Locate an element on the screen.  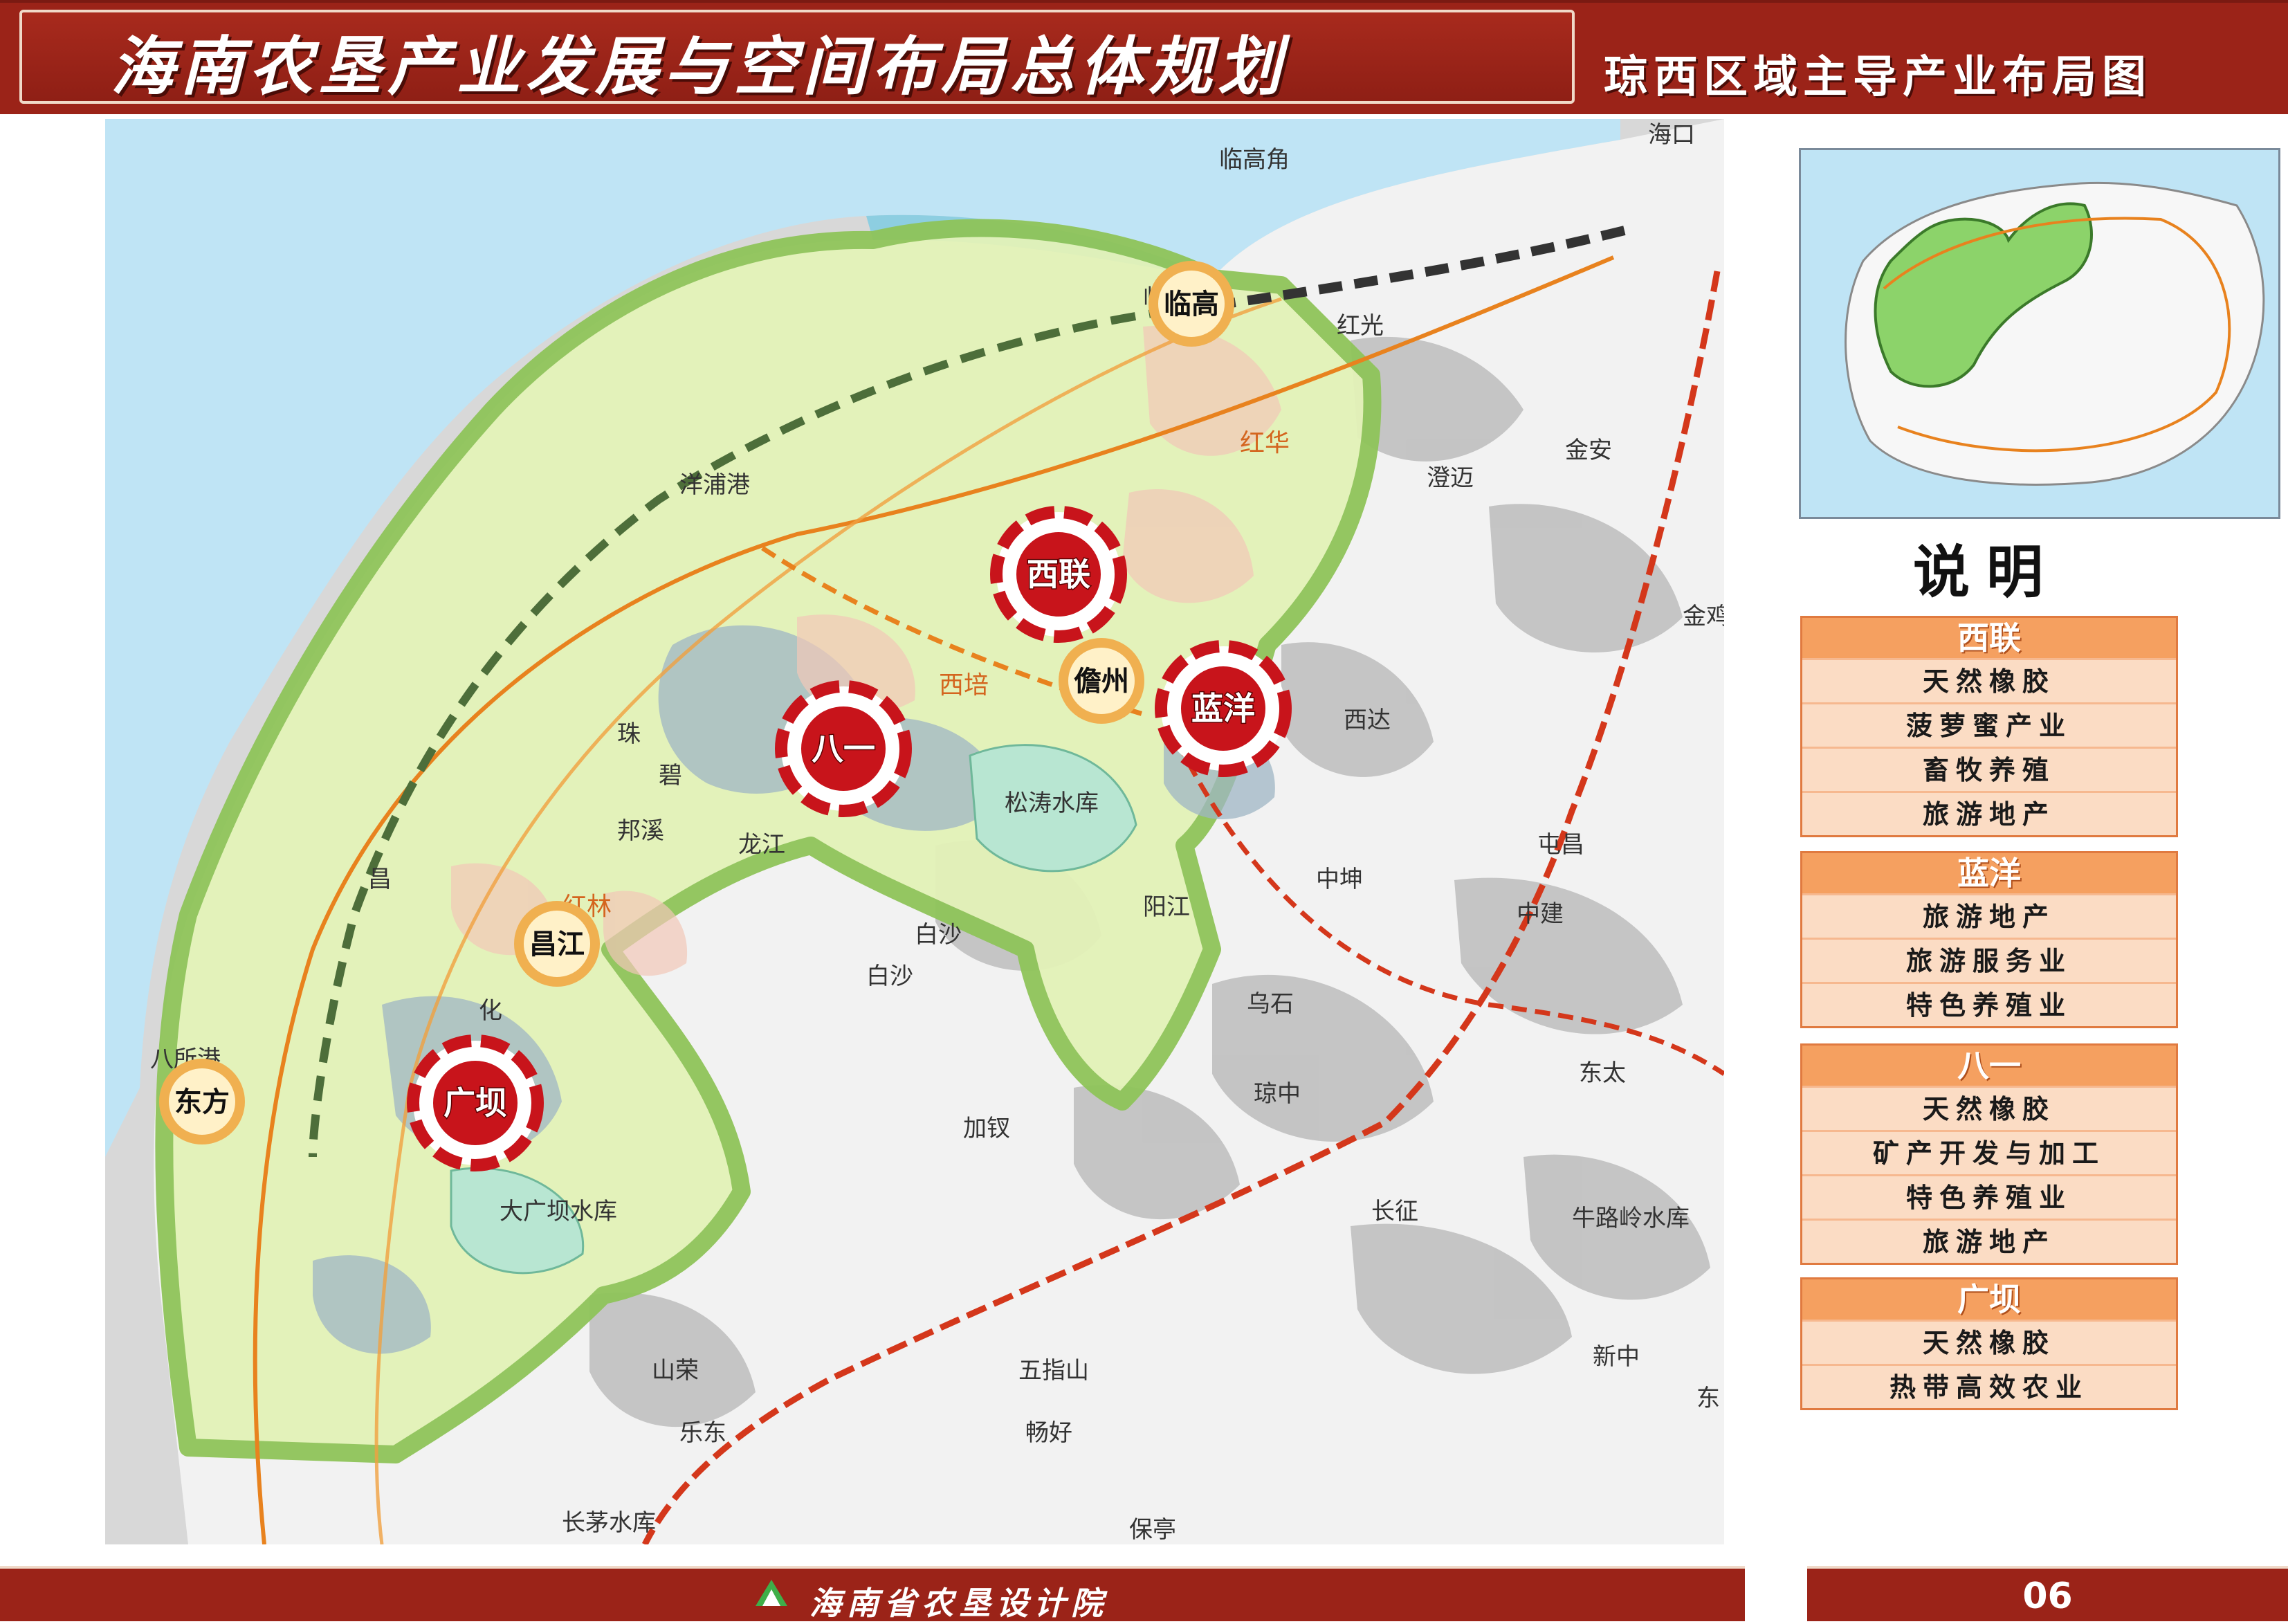
label-songtao: 松涛水库 is located at coordinates (1052, 803).